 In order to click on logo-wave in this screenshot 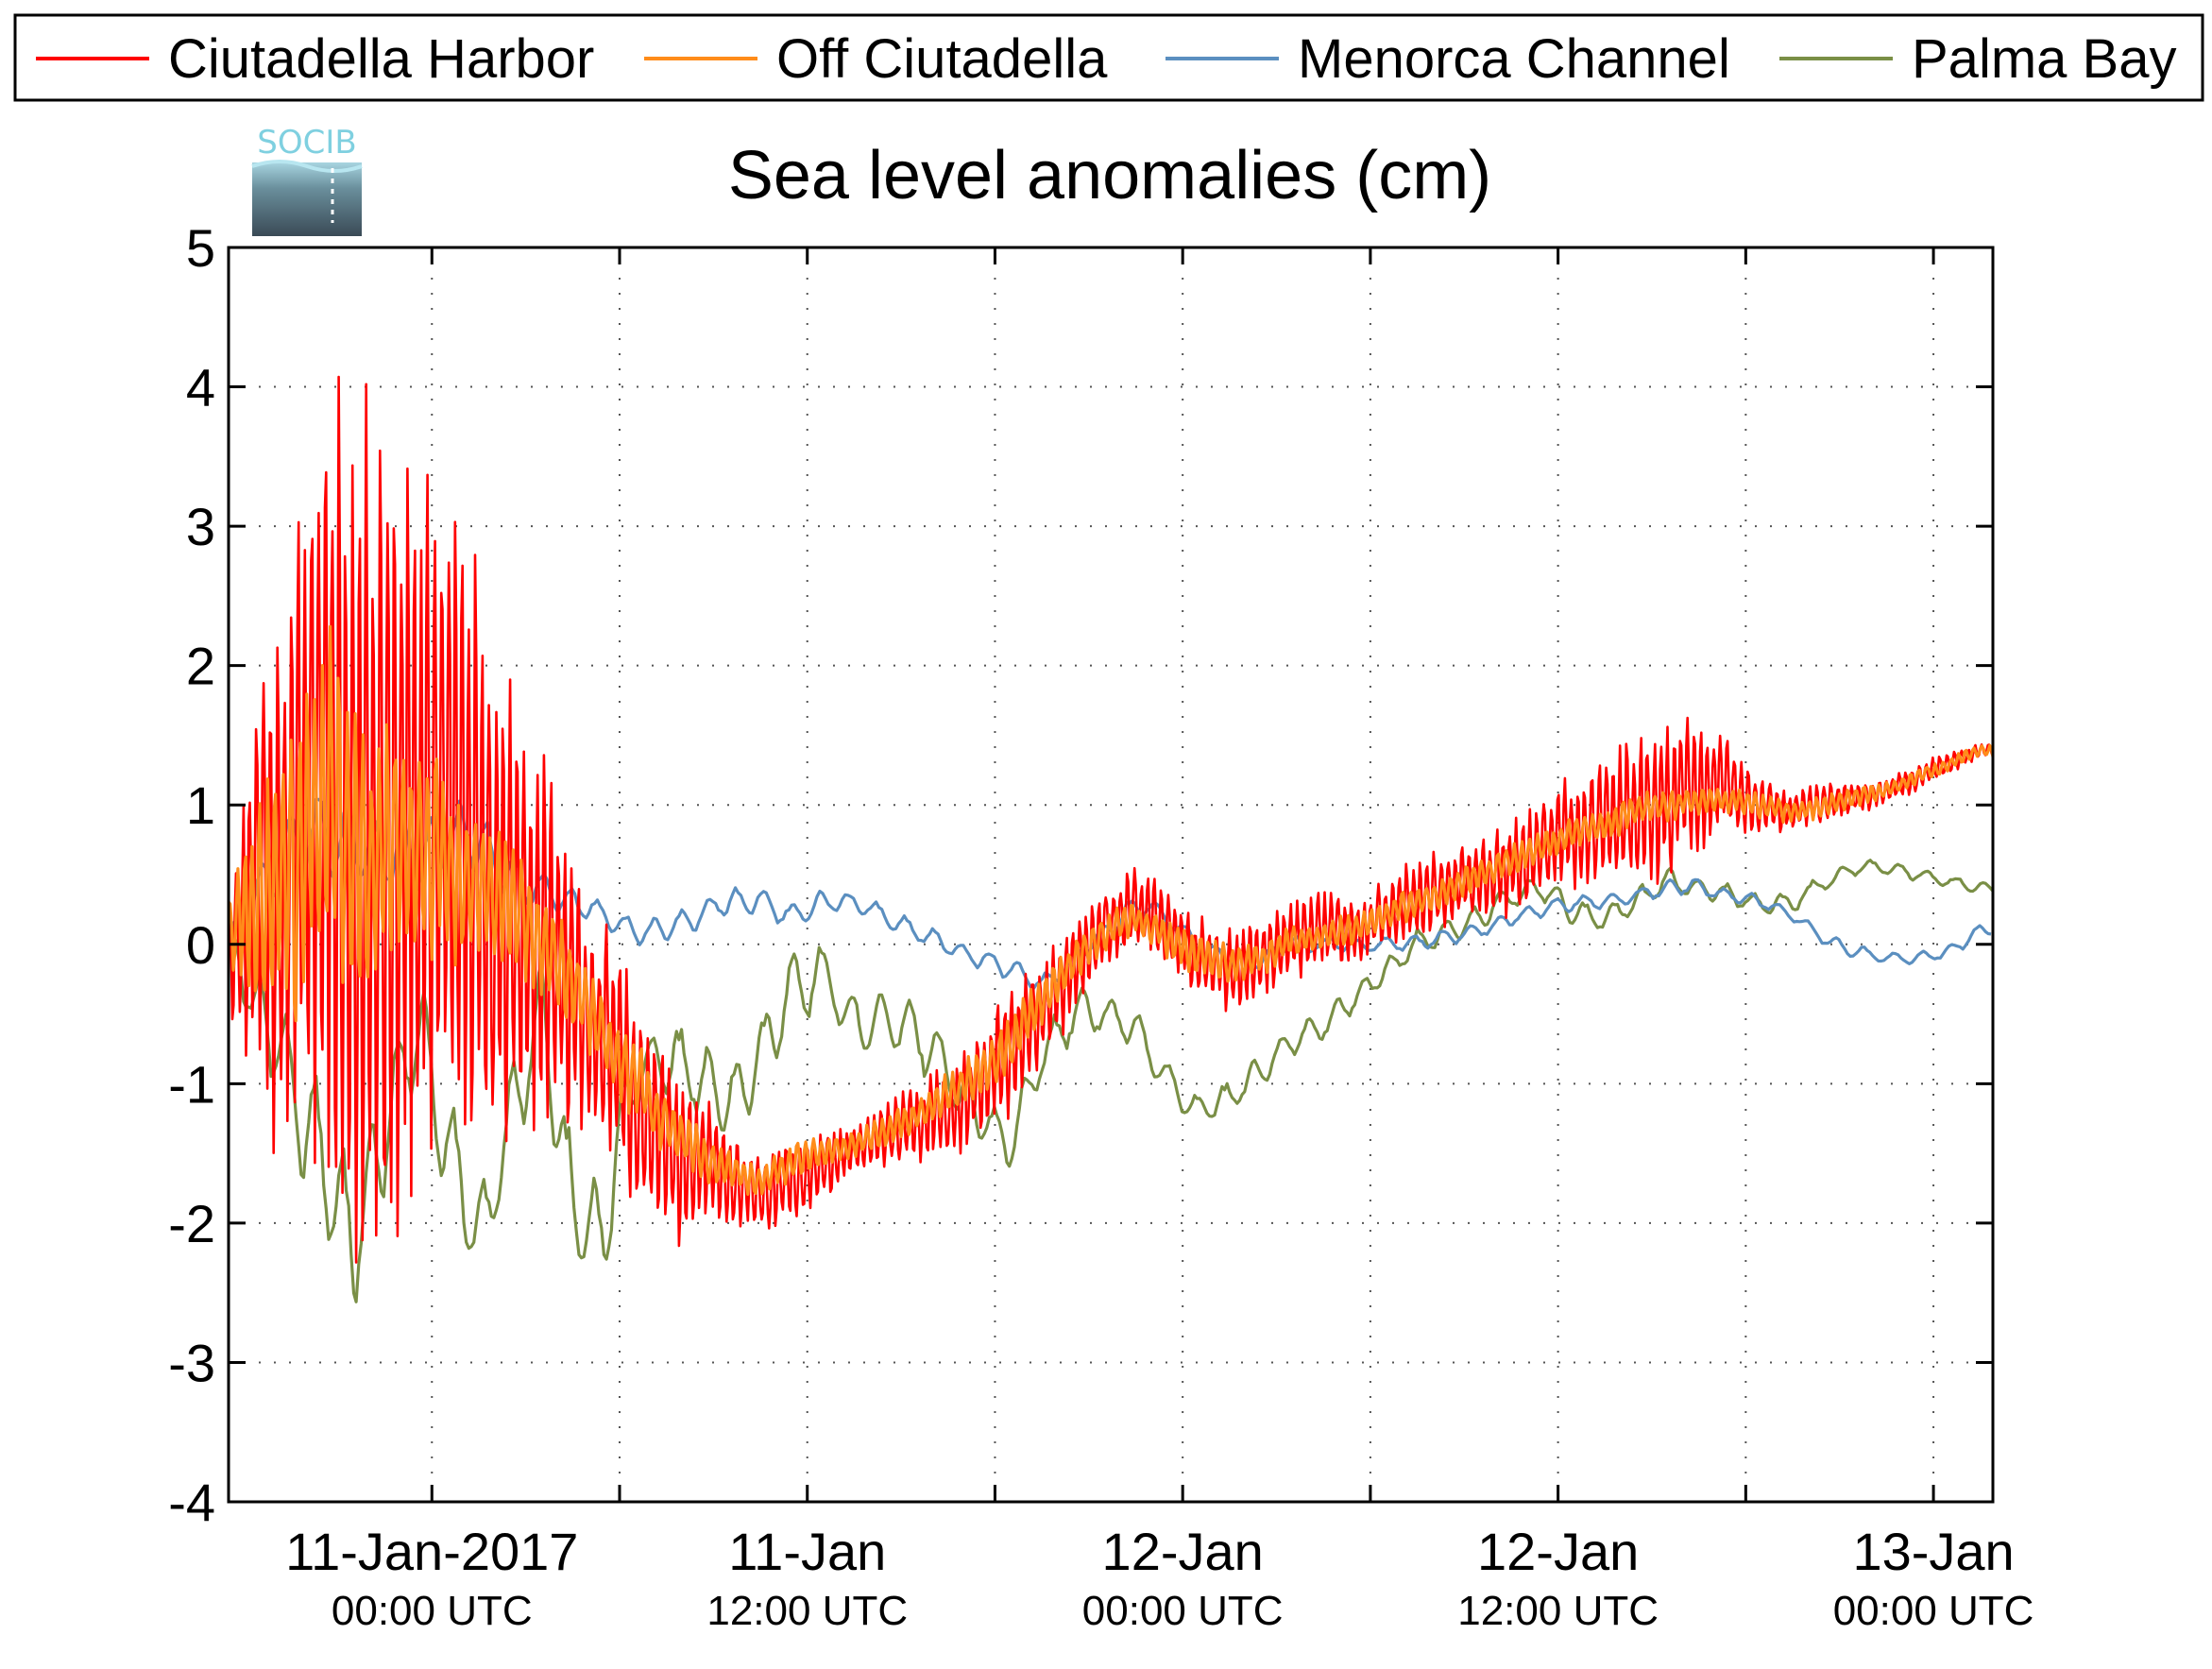, I will do `click(307, 167)`.